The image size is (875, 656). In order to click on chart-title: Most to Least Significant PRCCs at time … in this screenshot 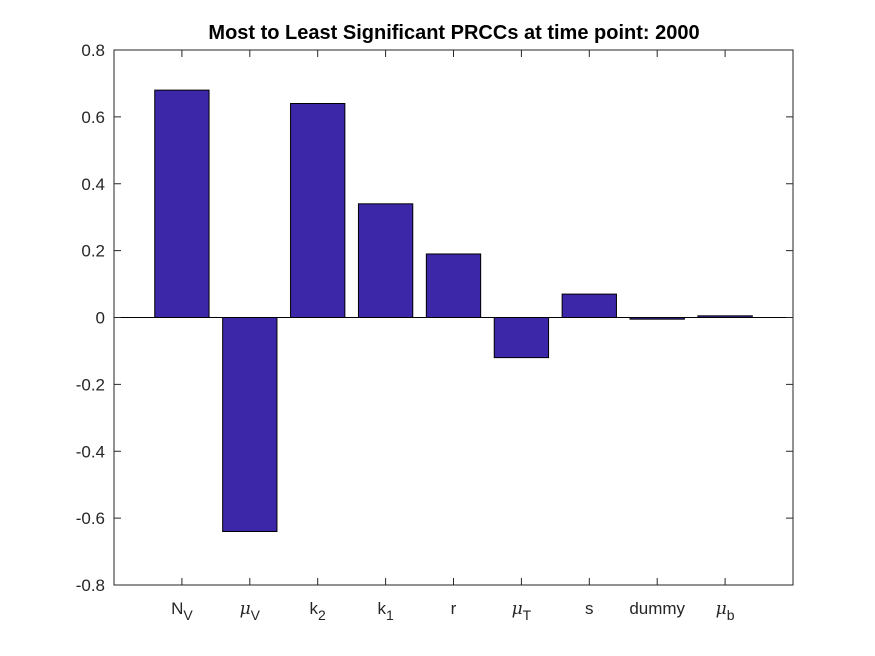, I will do `click(453, 33)`.